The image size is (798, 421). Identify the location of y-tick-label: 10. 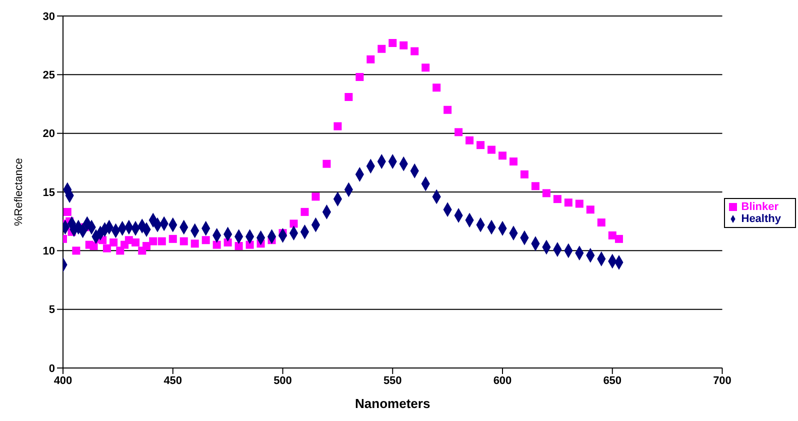
(48, 252).